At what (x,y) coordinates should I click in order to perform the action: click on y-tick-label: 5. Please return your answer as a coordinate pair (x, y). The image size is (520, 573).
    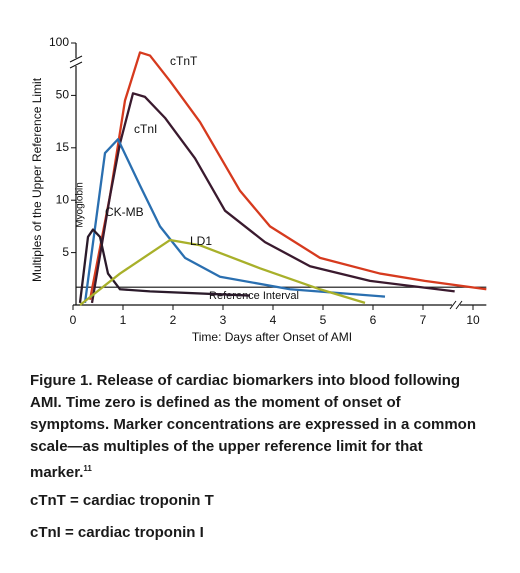
    Looking at the image, I should click on (65, 252).